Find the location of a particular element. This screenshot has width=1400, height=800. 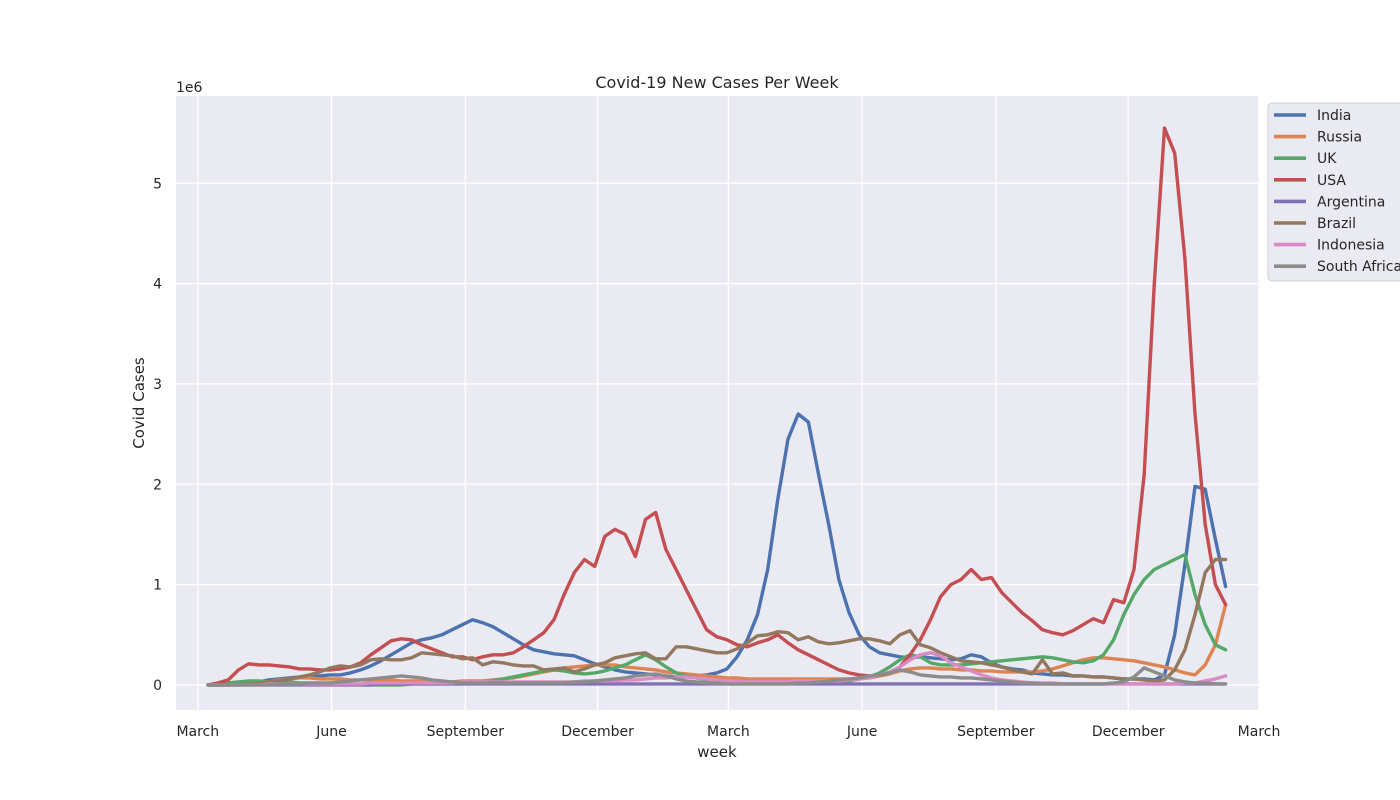

x-axis-label: week is located at coordinates (717, 752).